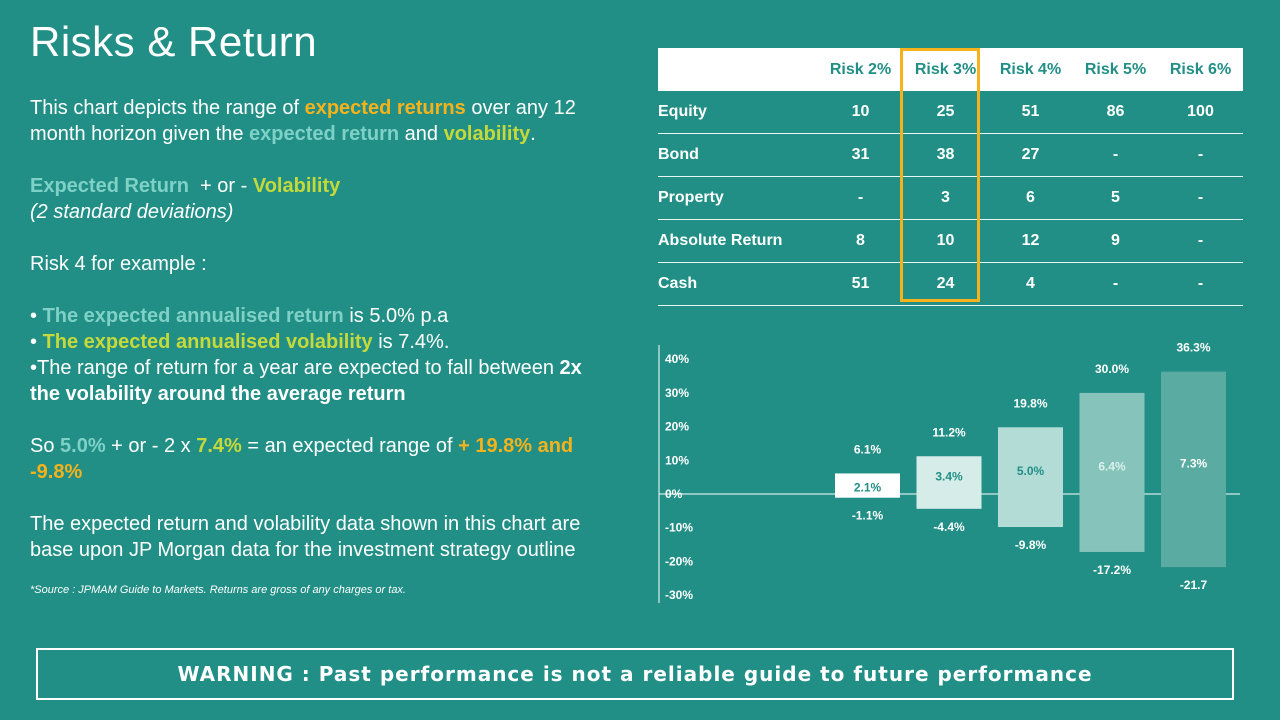 The height and width of the screenshot is (720, 1280). What do you see at coordinates (411, 342) in the screenshot?
I see `bullet-text: is 7.4%.` at bounding box center [411, 342].